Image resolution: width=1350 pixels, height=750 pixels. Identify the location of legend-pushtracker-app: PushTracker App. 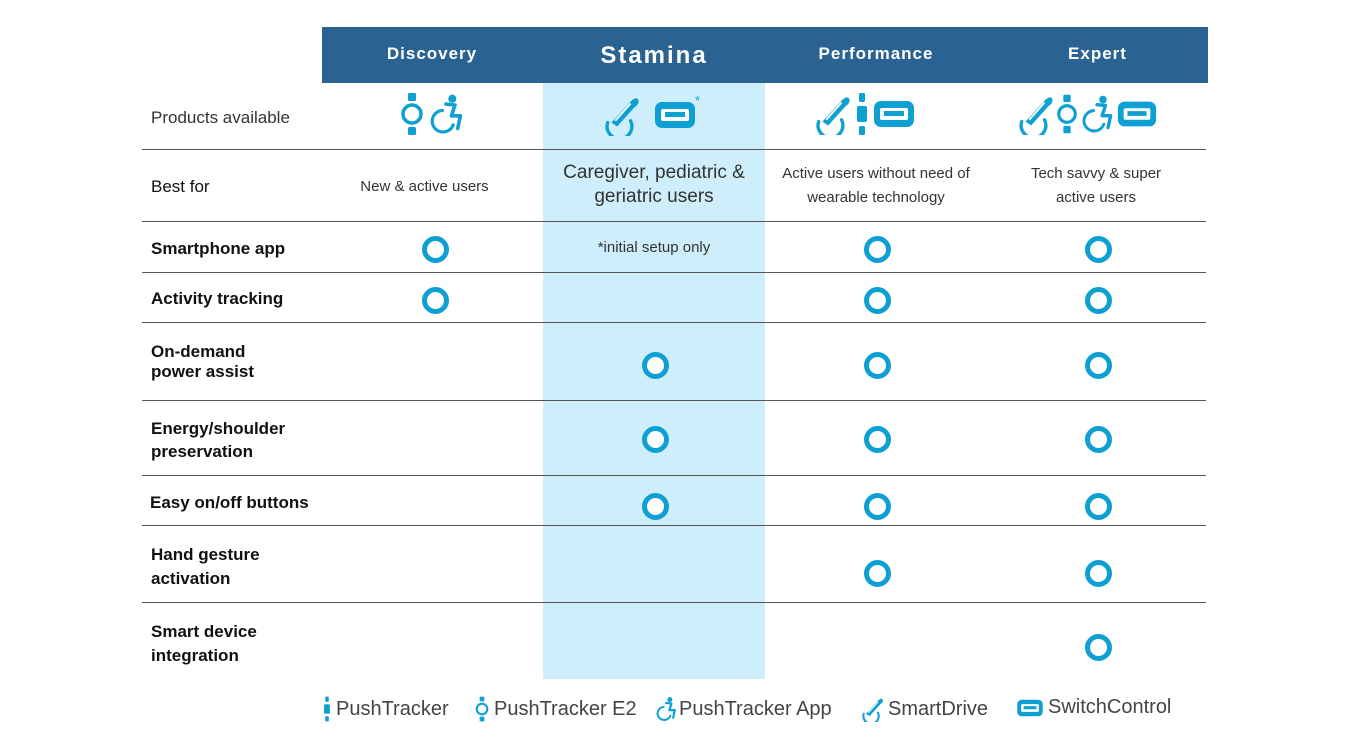
(743, 709).